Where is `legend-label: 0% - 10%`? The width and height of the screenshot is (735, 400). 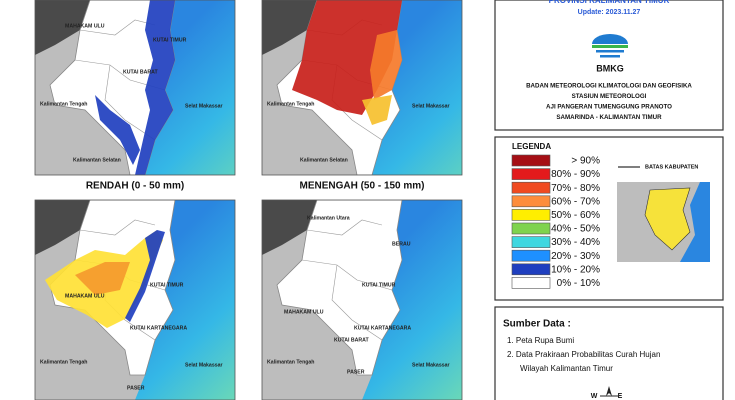 legend-label: 0% - 10% is located at coordinates (578, 283).